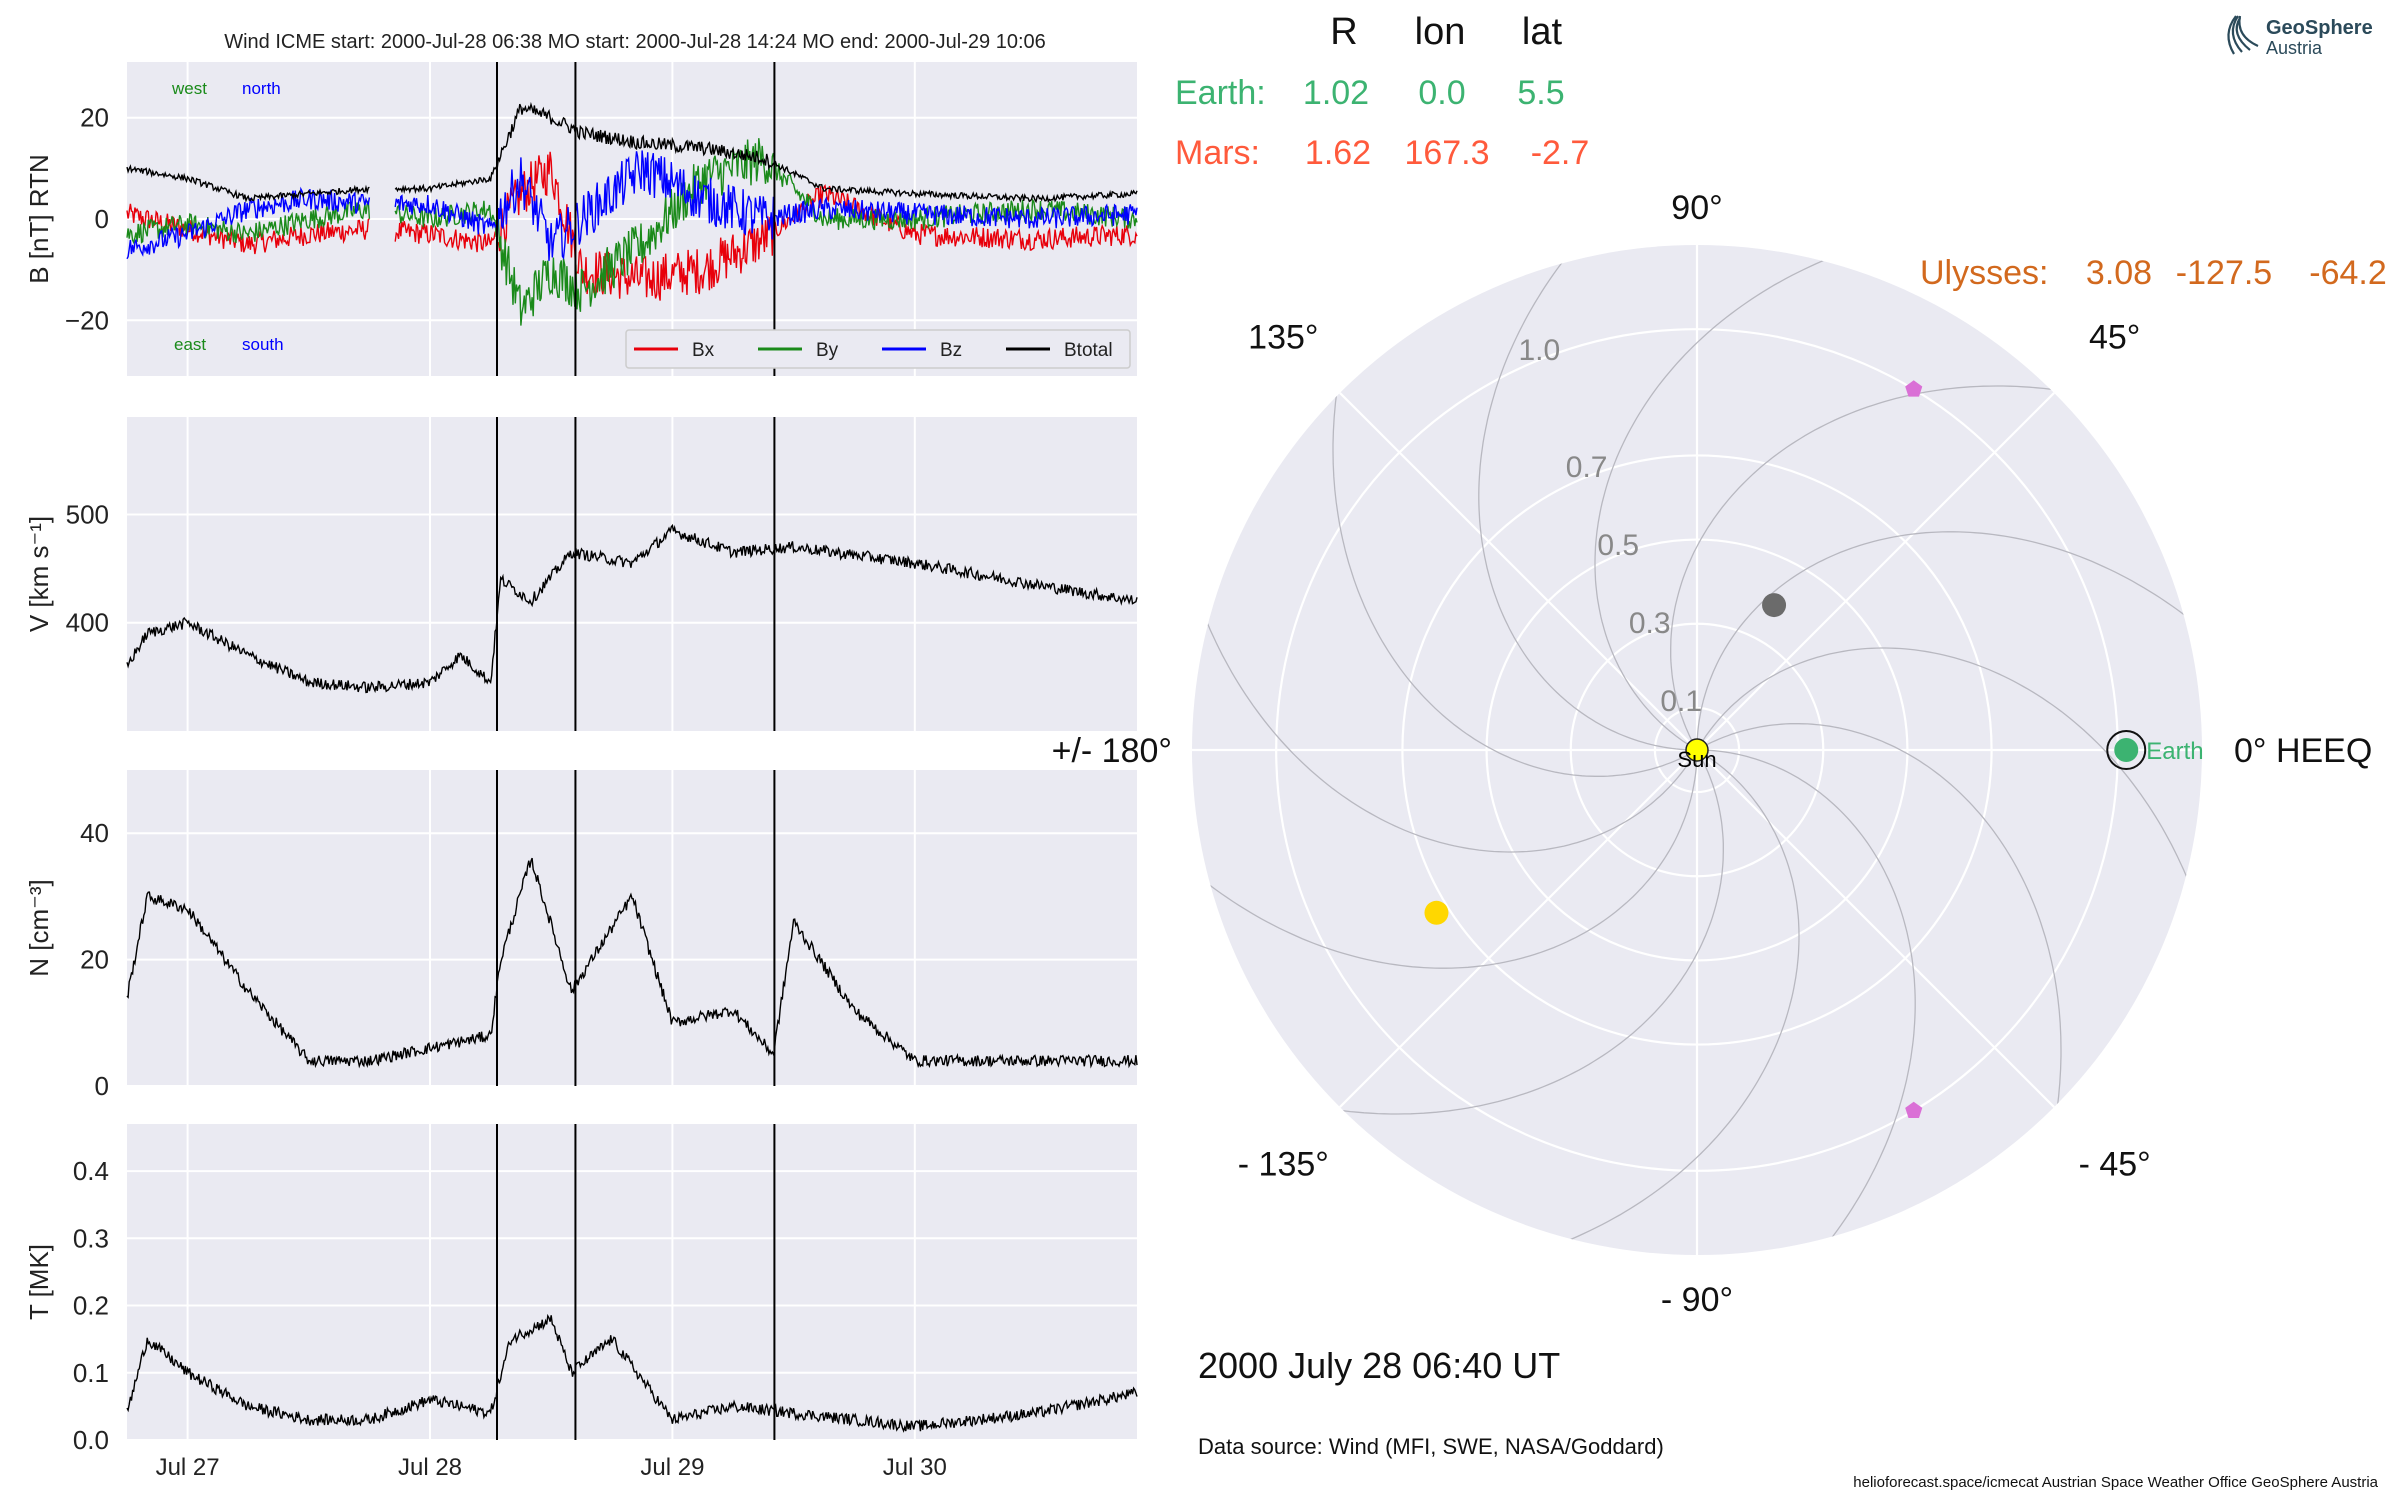 The image size is (2400, 1500). Describe the element at coordinates (703, 350) in the screenshot. I see `legend-label: Bx` at that location.